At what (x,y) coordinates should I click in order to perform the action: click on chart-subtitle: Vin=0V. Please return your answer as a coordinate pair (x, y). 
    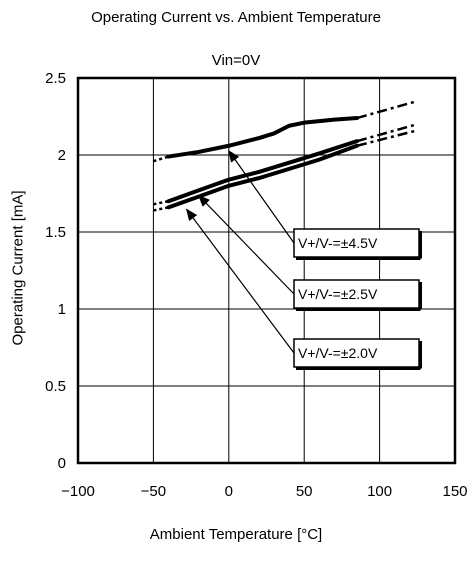
    Looking at the image, I should click on (236, 60).